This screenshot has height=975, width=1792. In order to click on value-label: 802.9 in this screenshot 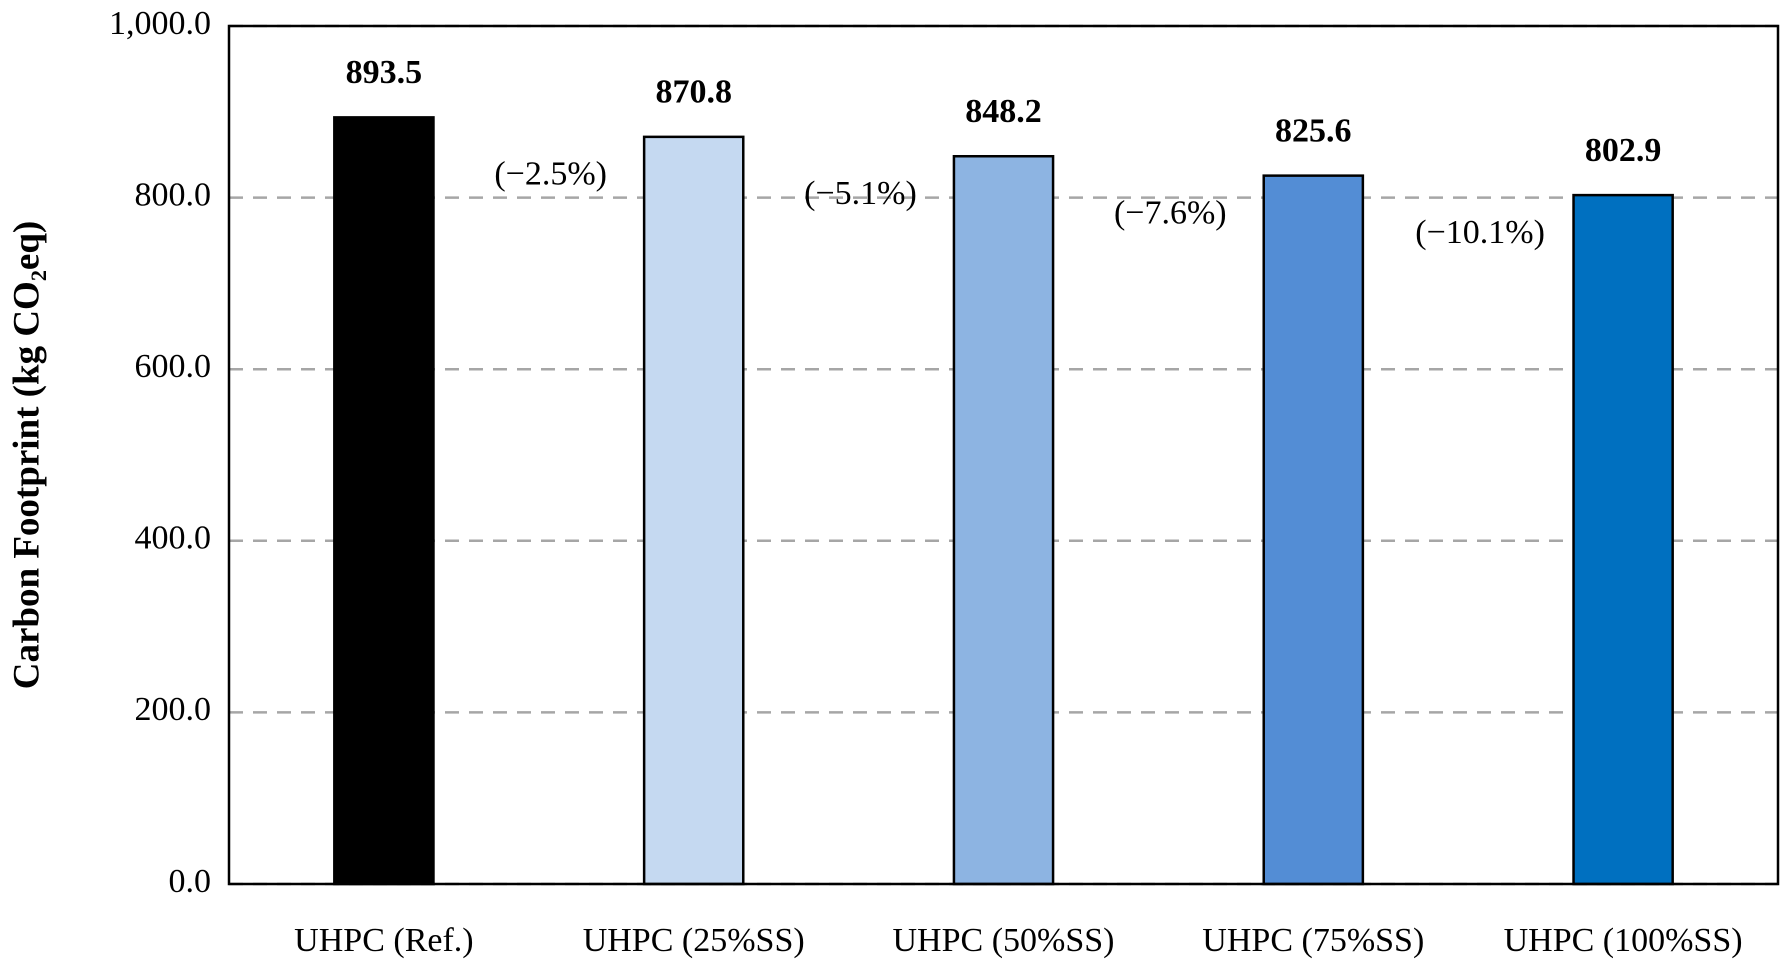, I will do `click(1623, 150)`.